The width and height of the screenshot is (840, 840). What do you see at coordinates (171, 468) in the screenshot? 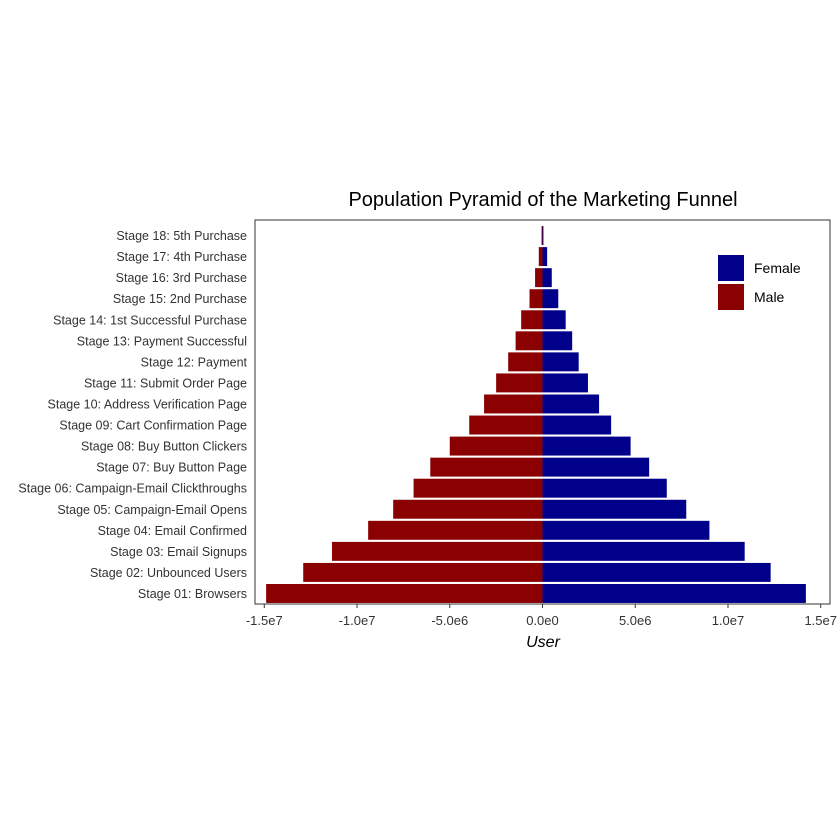
I see `category-label: Stage 07: Buy Button Page` at bounding box center [171, 468].